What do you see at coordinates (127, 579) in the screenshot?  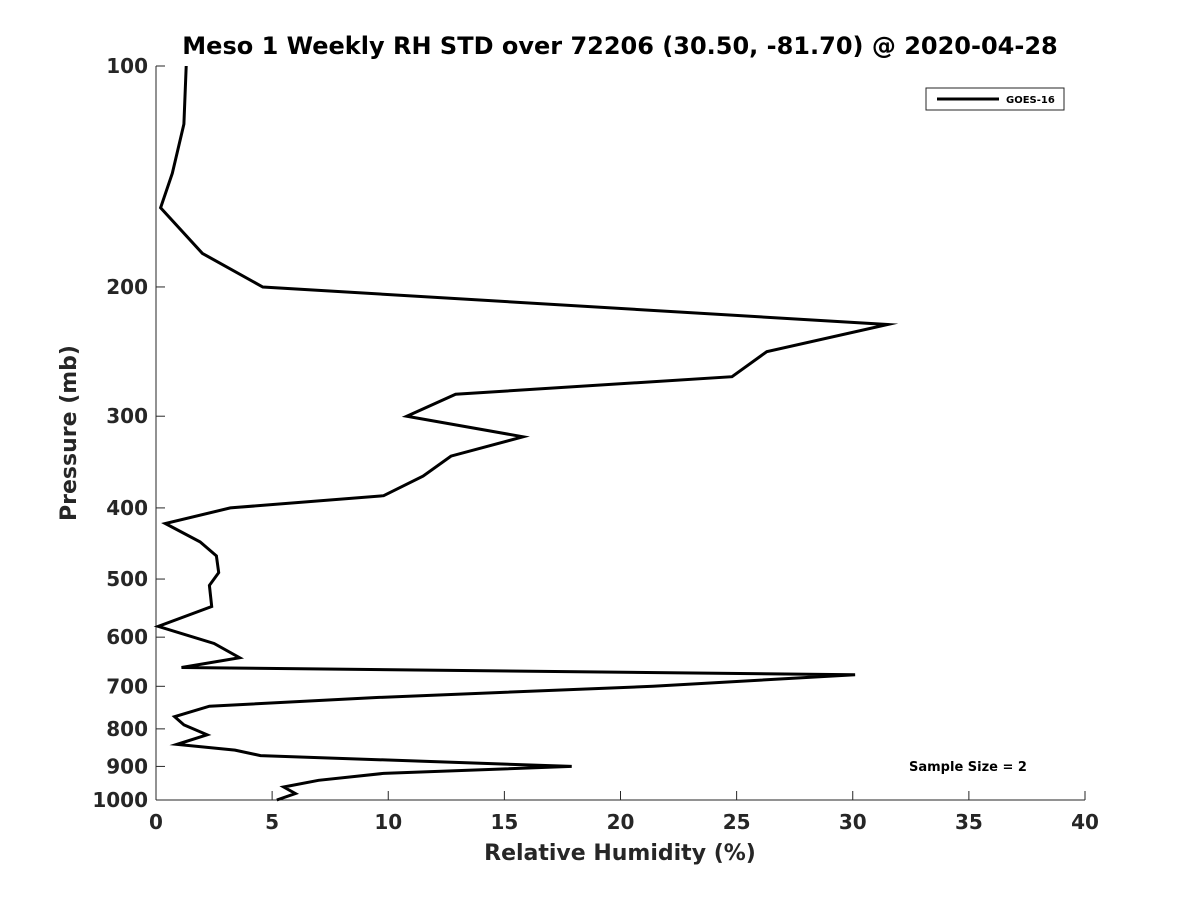 I see `y-tick-label: 500` at bounding box center [127, 579].